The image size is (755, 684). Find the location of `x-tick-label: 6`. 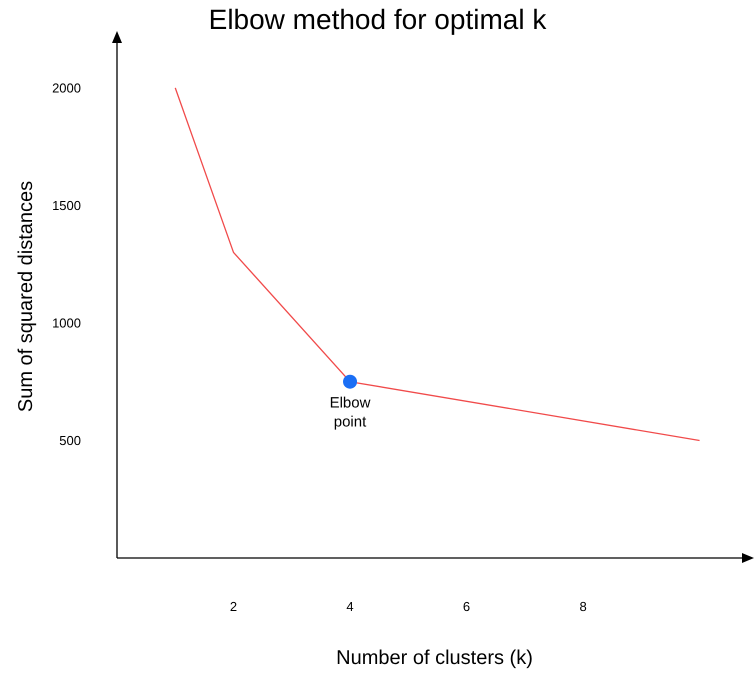

x-tick-label: 6 is located at coordinates (466, 606).